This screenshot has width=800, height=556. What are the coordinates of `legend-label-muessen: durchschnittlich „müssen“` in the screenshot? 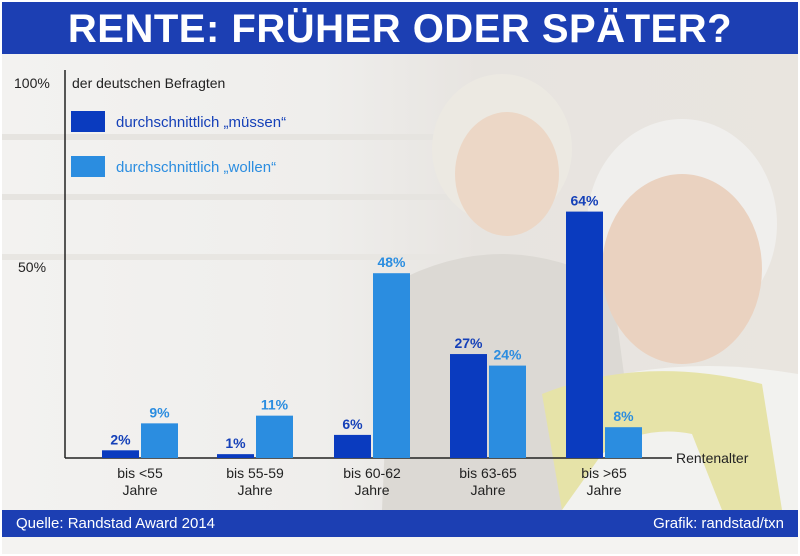 It's located at (201, 122).